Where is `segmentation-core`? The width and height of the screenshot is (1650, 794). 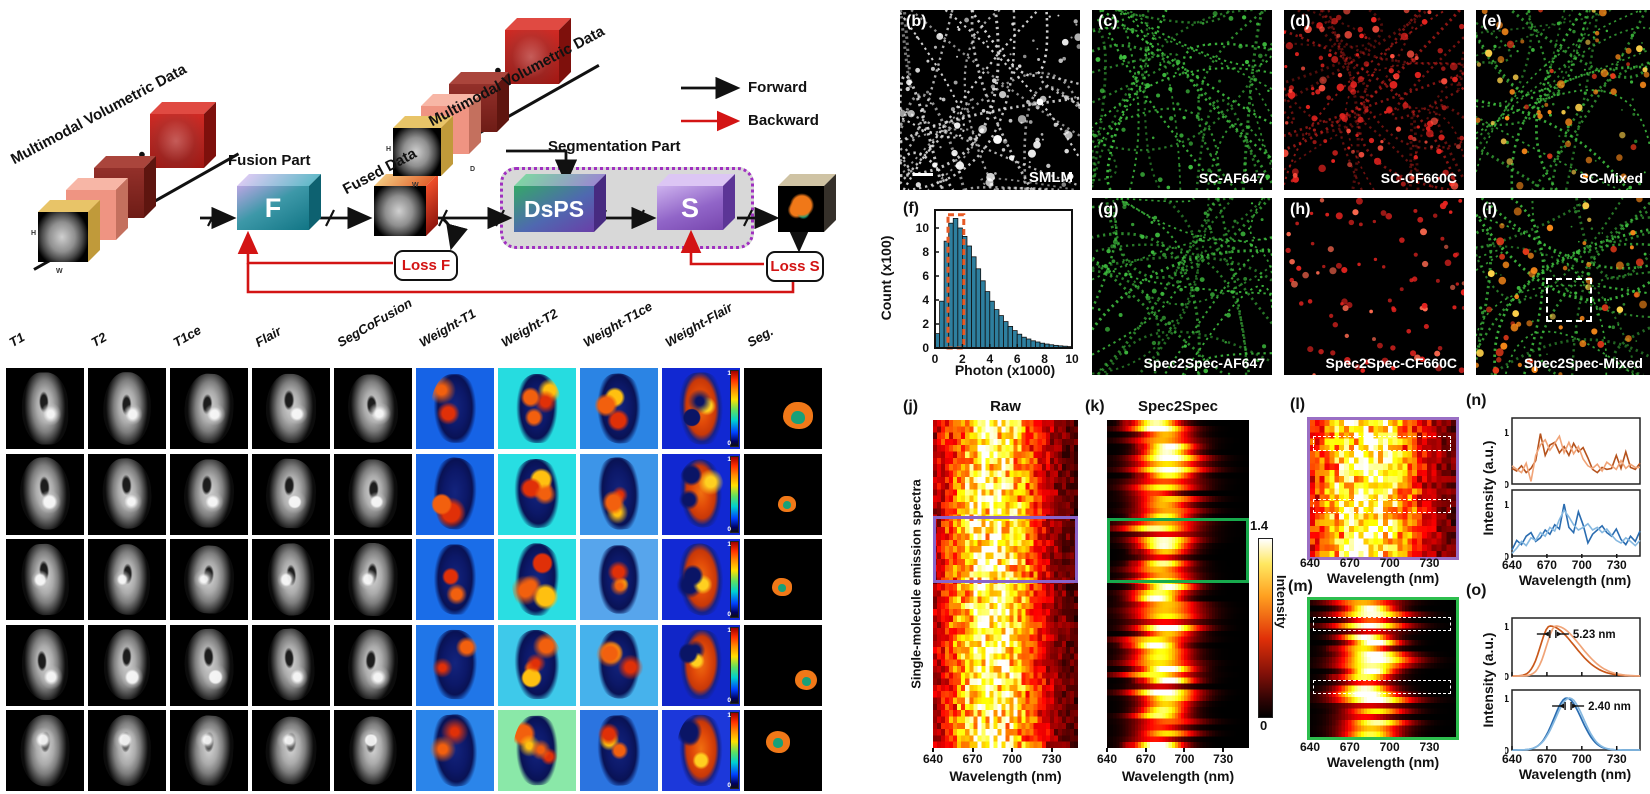
segmentation-core is located at coordinates (798, 417).